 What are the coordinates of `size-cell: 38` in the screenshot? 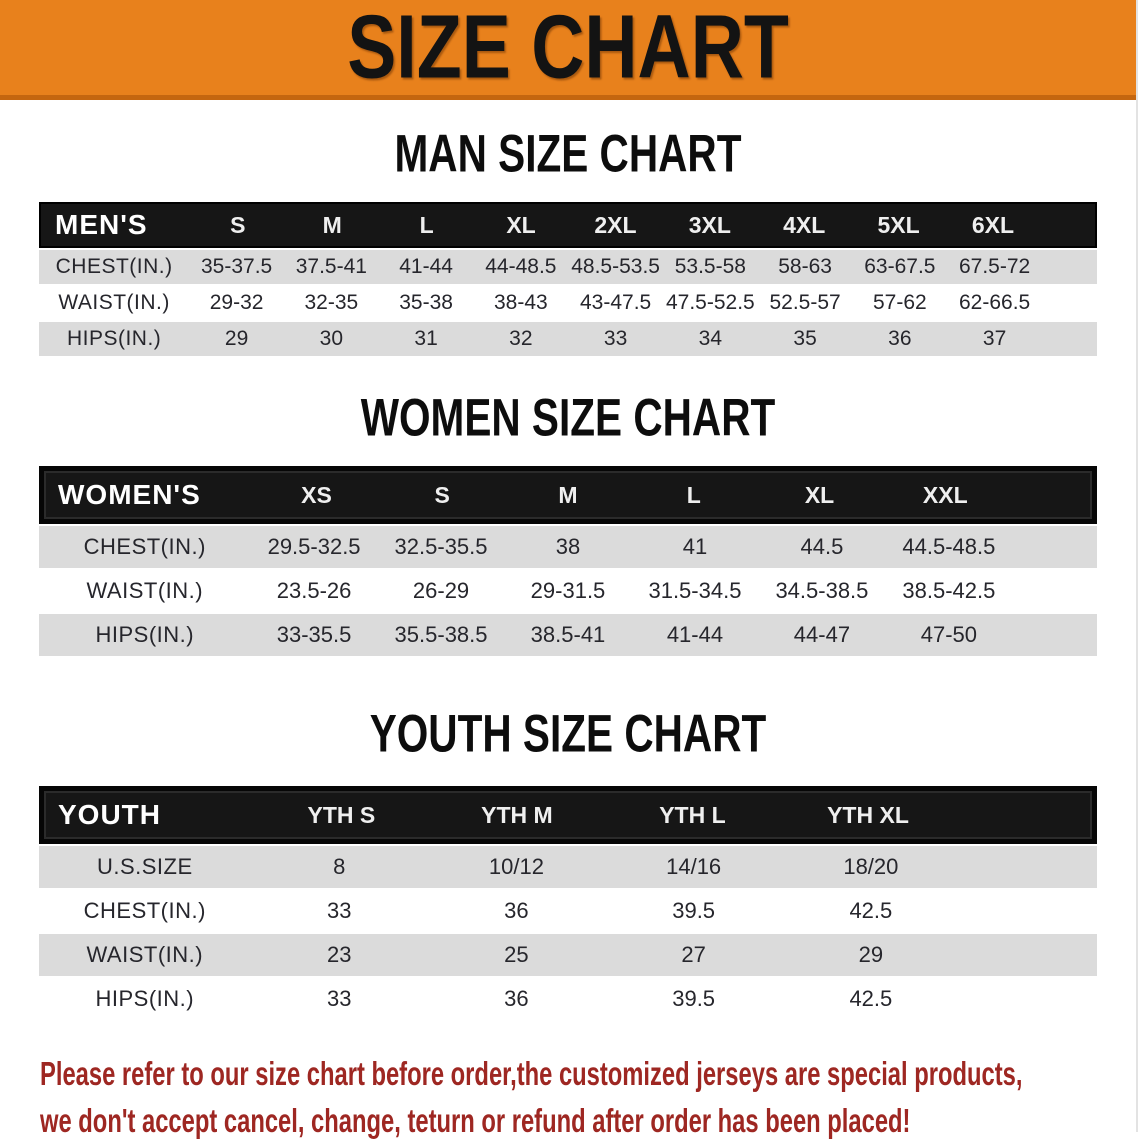 It's located at (568, 546).